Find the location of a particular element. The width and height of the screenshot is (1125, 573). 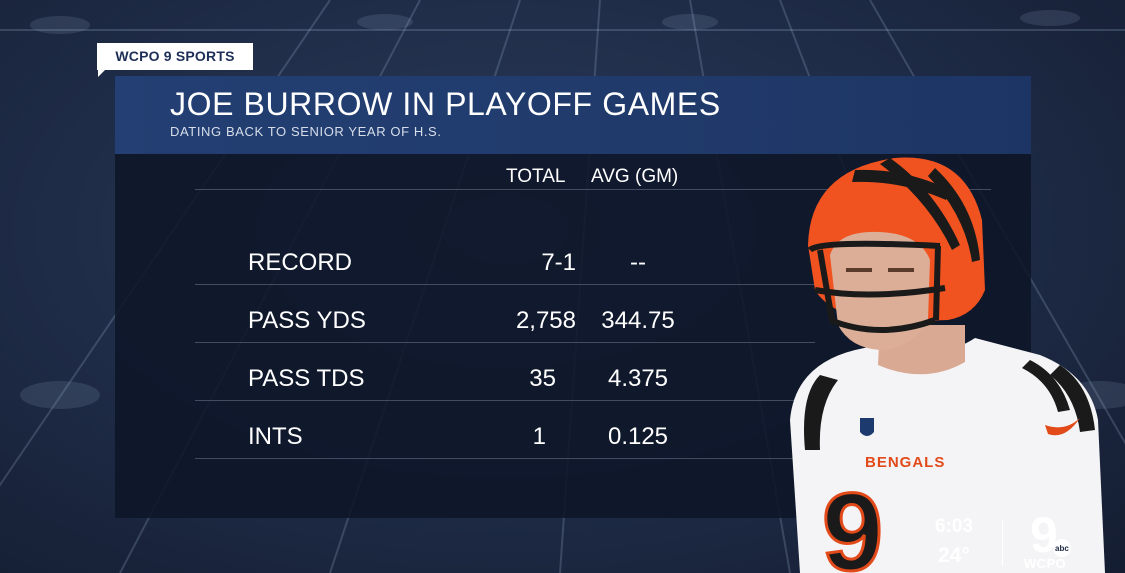

jersey-number: 9 is located at coordinates (852, 522).